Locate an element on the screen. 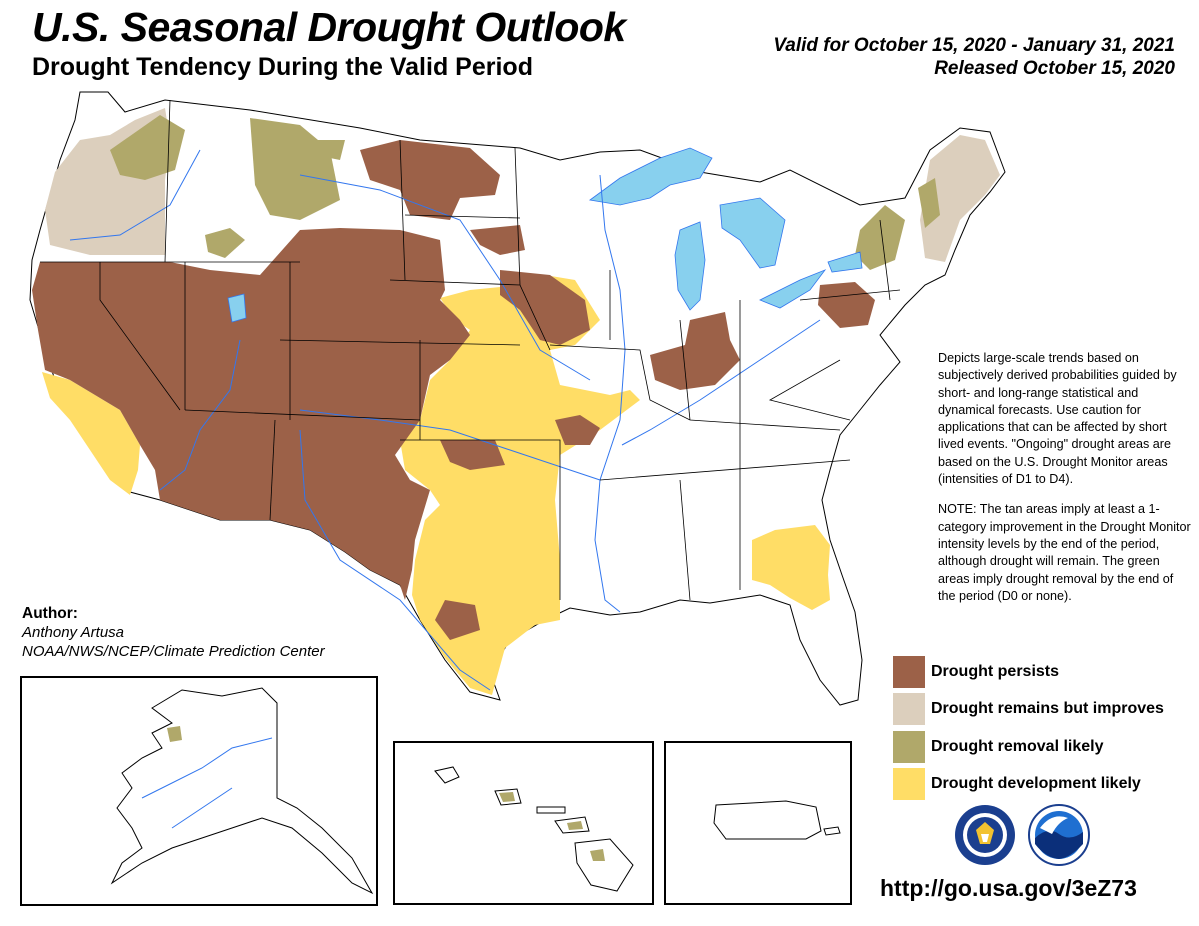 The image size is (1199, 926). map-title: U.S. Seasonal Drought Outlook is located at coordinates (329, 27).